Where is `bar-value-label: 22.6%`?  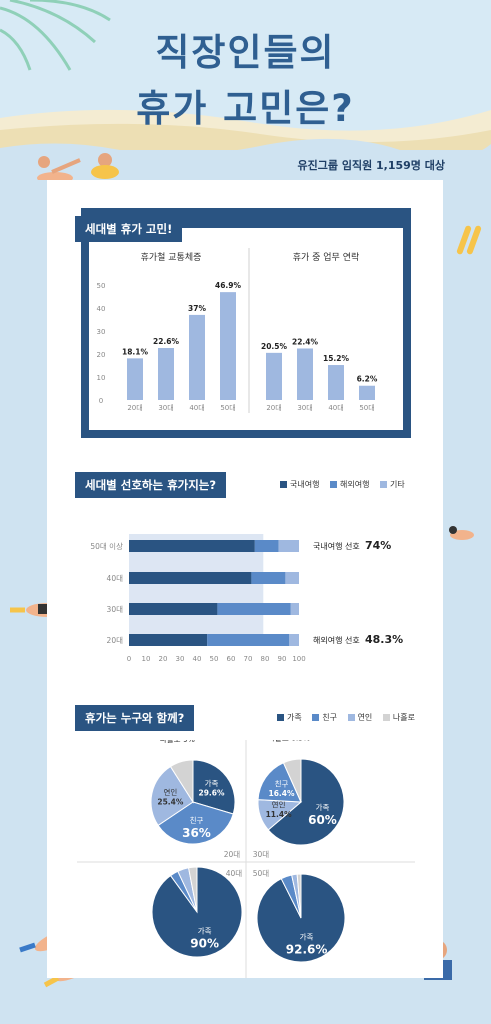 bar-value-label: 22.6% is located at coordinates (166, 341).